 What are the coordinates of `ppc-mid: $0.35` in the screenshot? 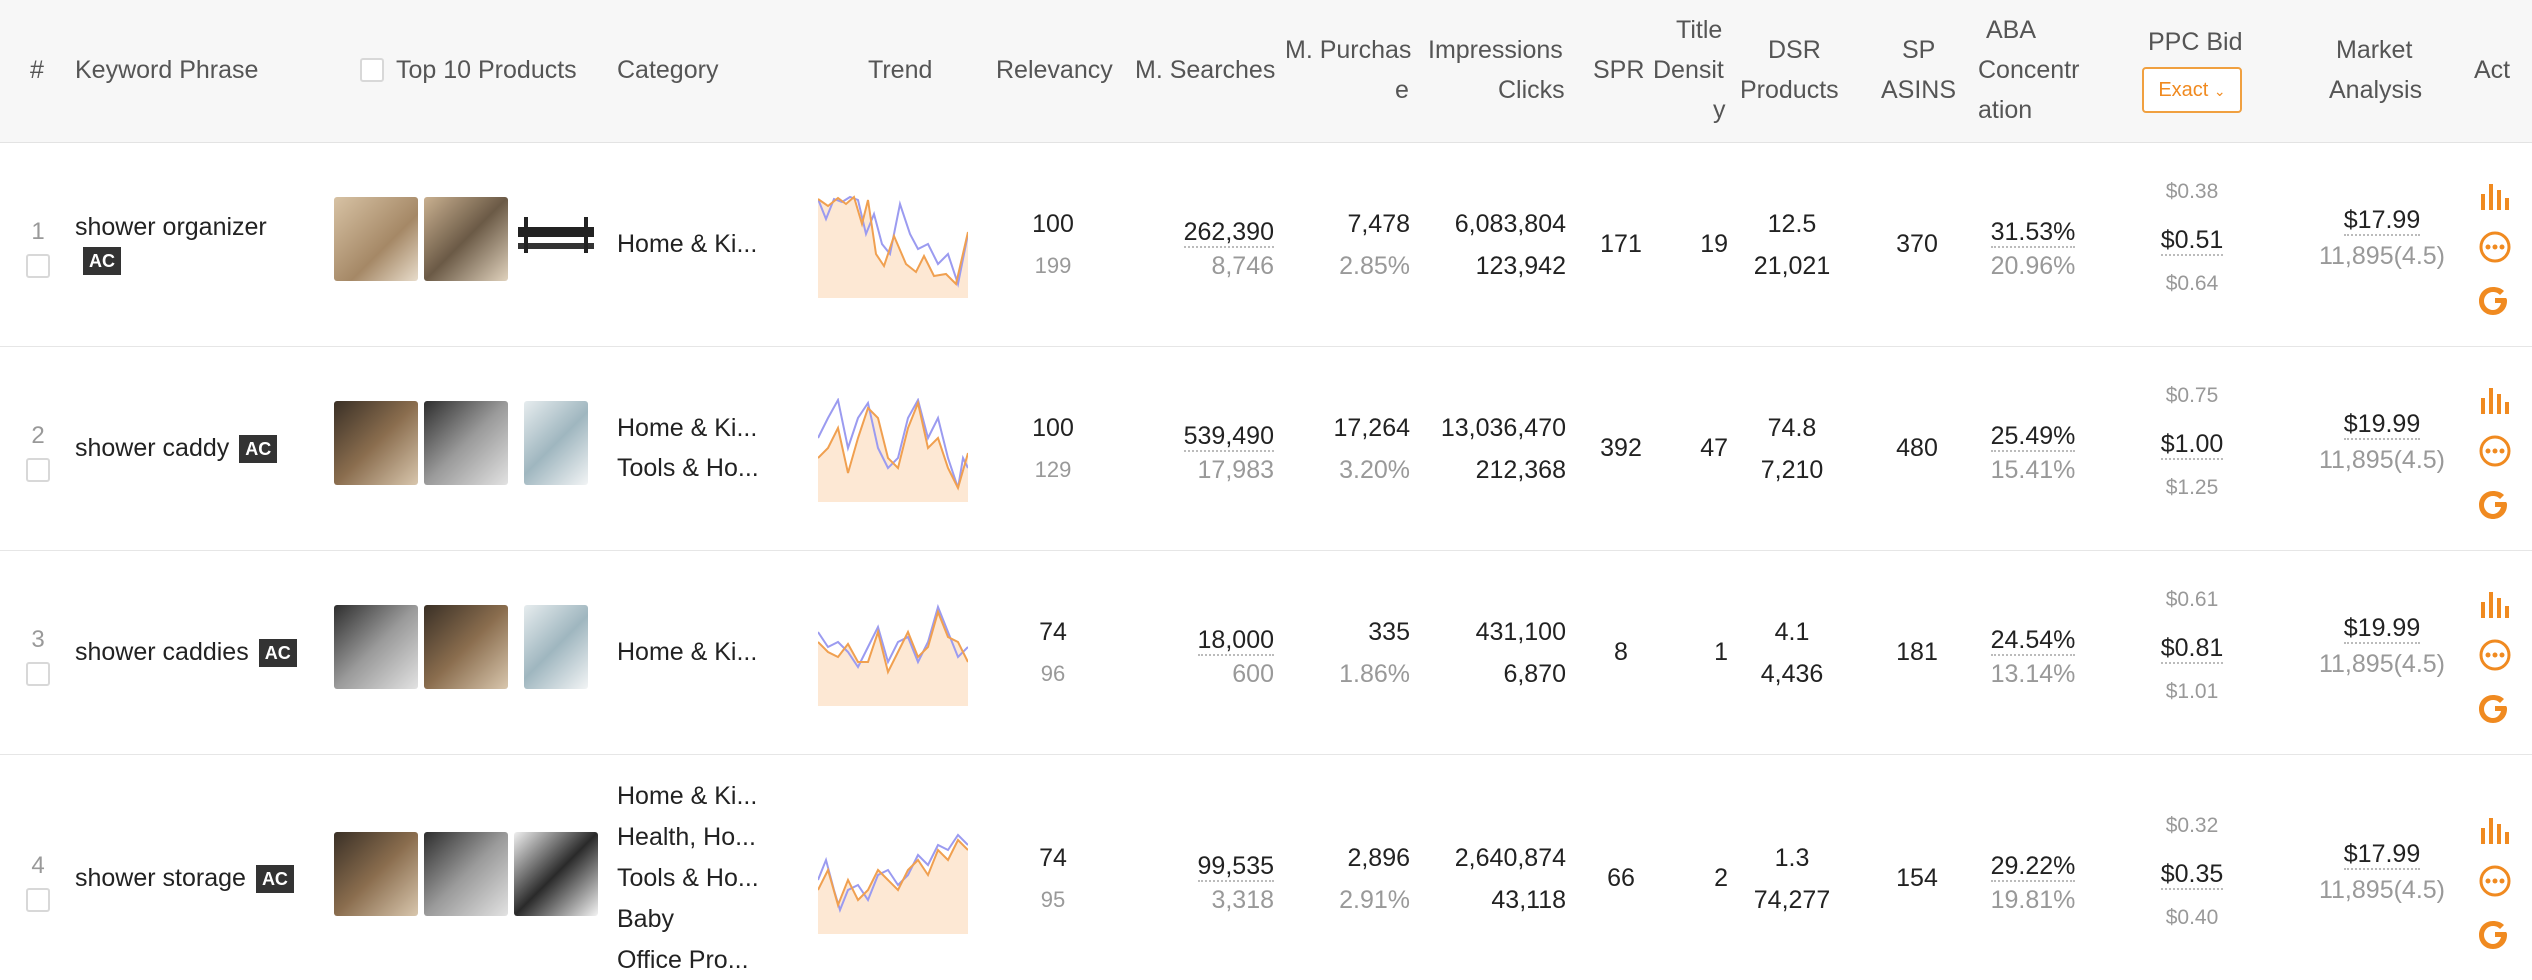 It's located at (2192, 874).